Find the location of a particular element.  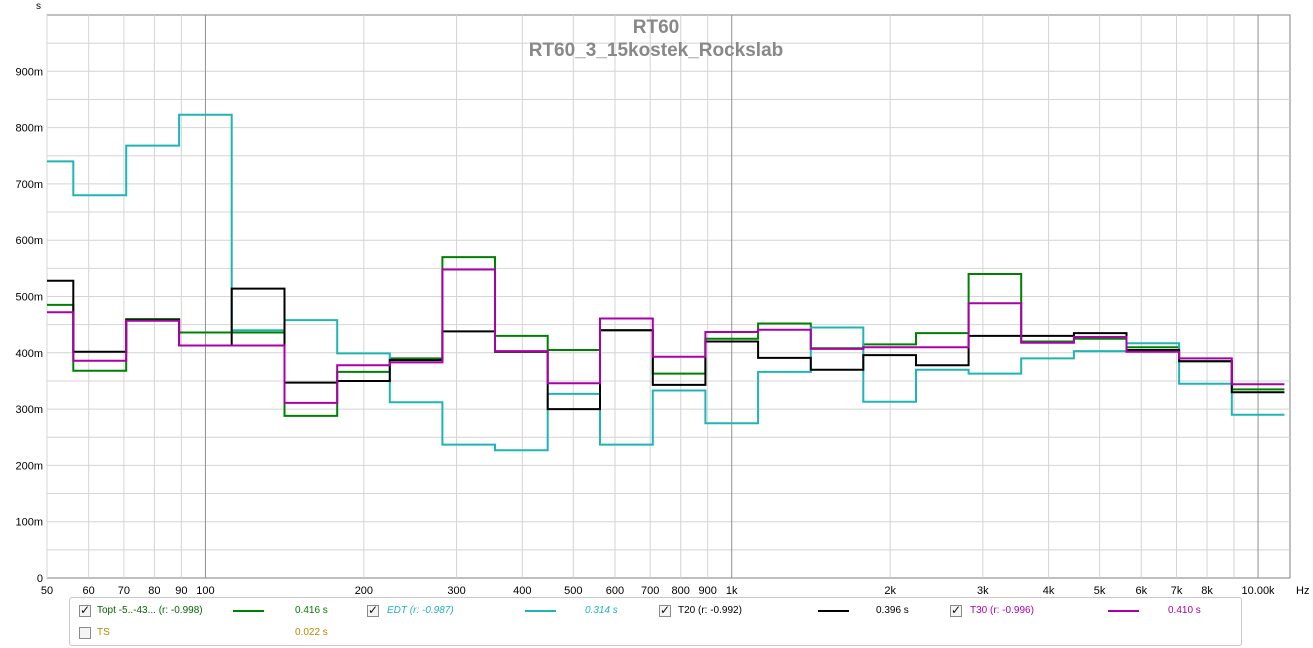

chart-title: RT60 is located at coordinates (656, 27).